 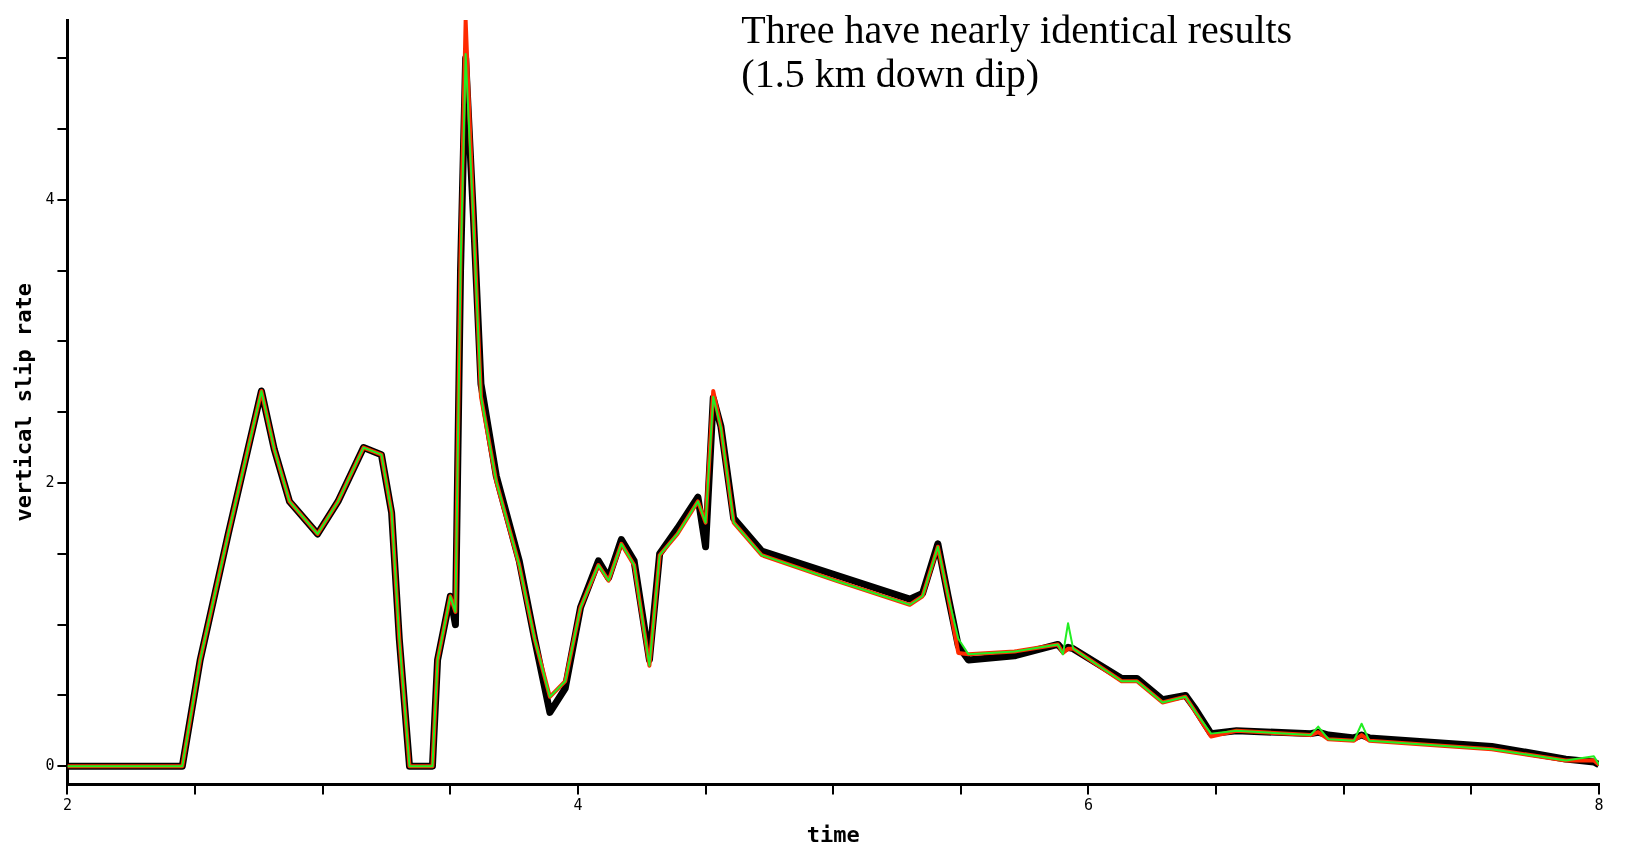 I want to click on x-axis-title: time, so click(x=833, y=834).